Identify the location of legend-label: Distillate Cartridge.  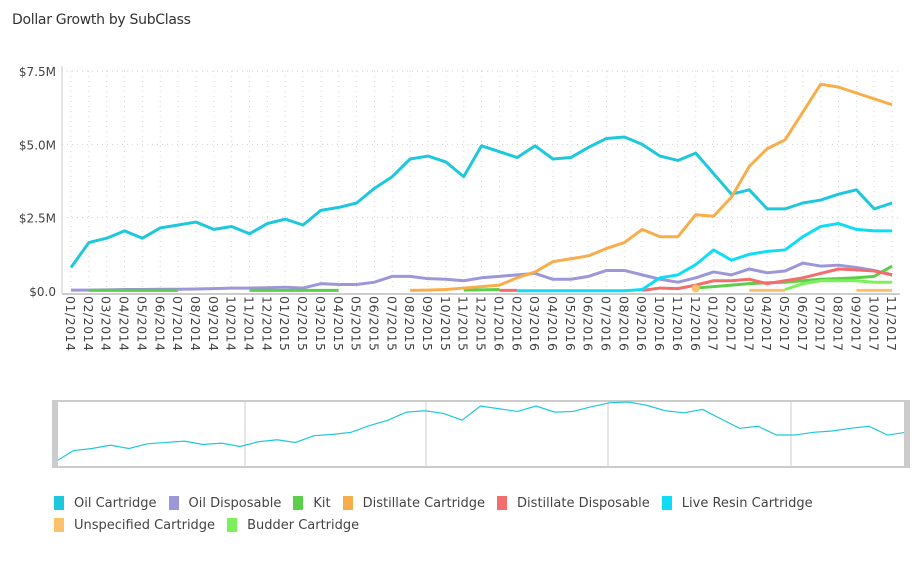
(424, 503).